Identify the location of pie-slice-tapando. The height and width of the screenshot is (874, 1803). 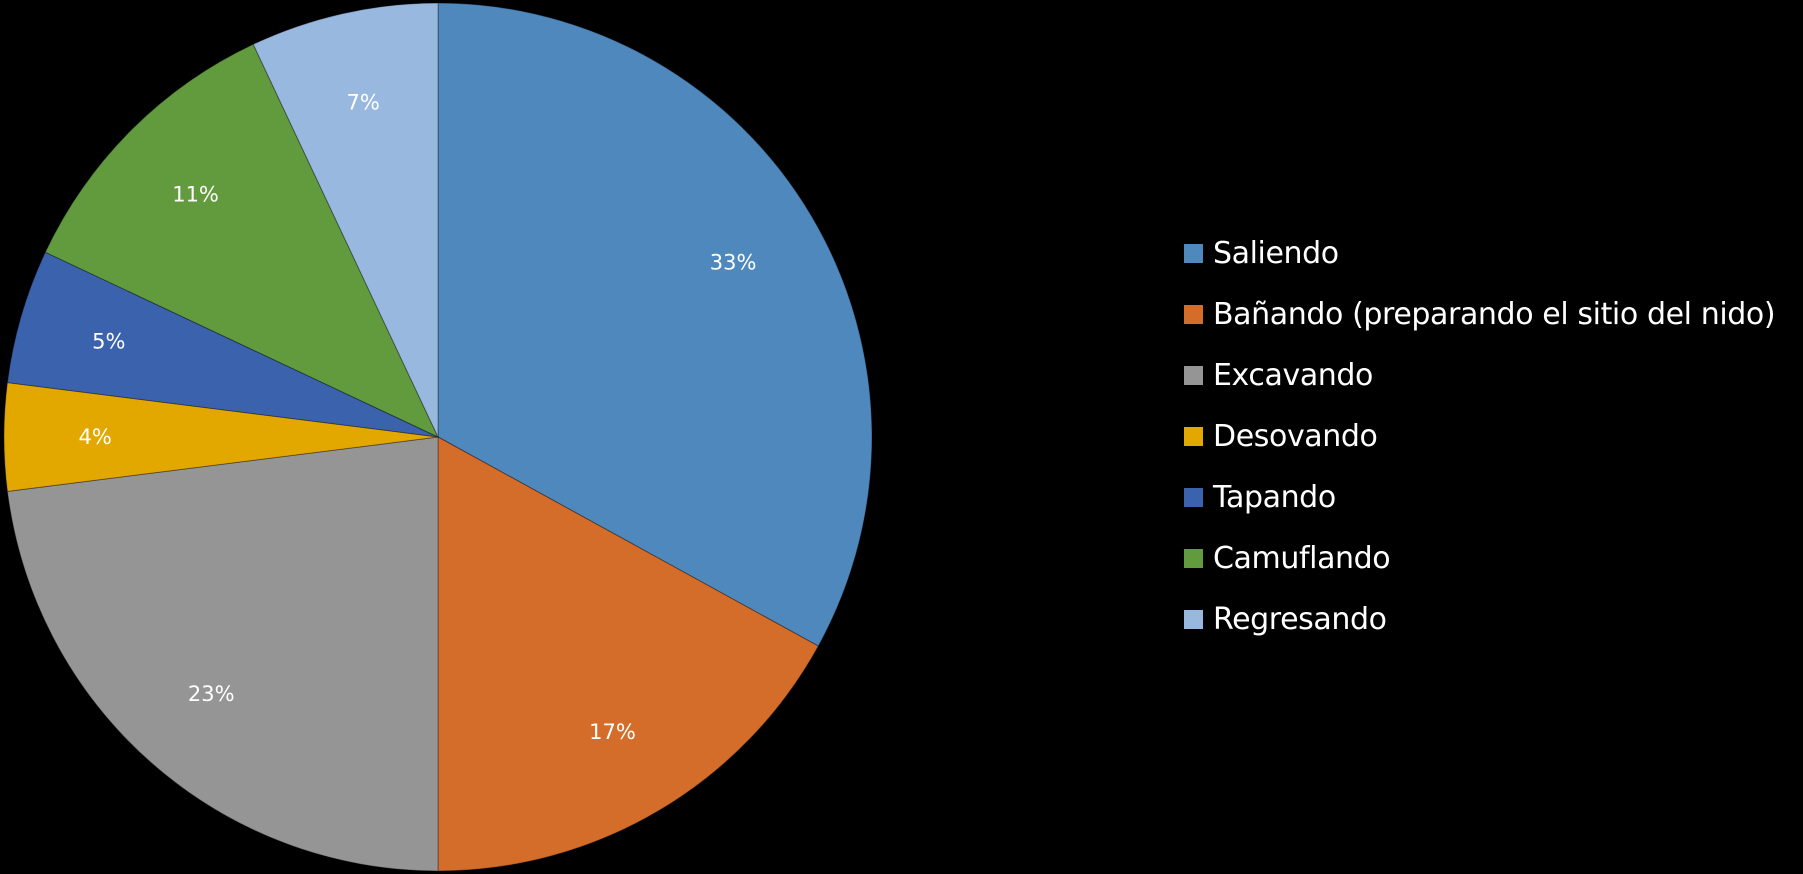
(222, 344).